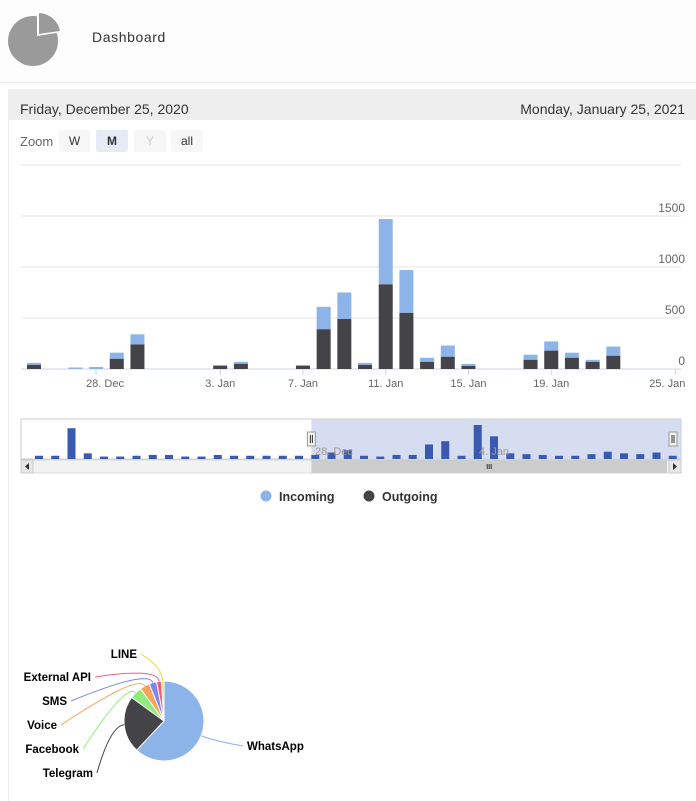  I want to click on legend-item-incoming: Incoming, so click(297, 497).